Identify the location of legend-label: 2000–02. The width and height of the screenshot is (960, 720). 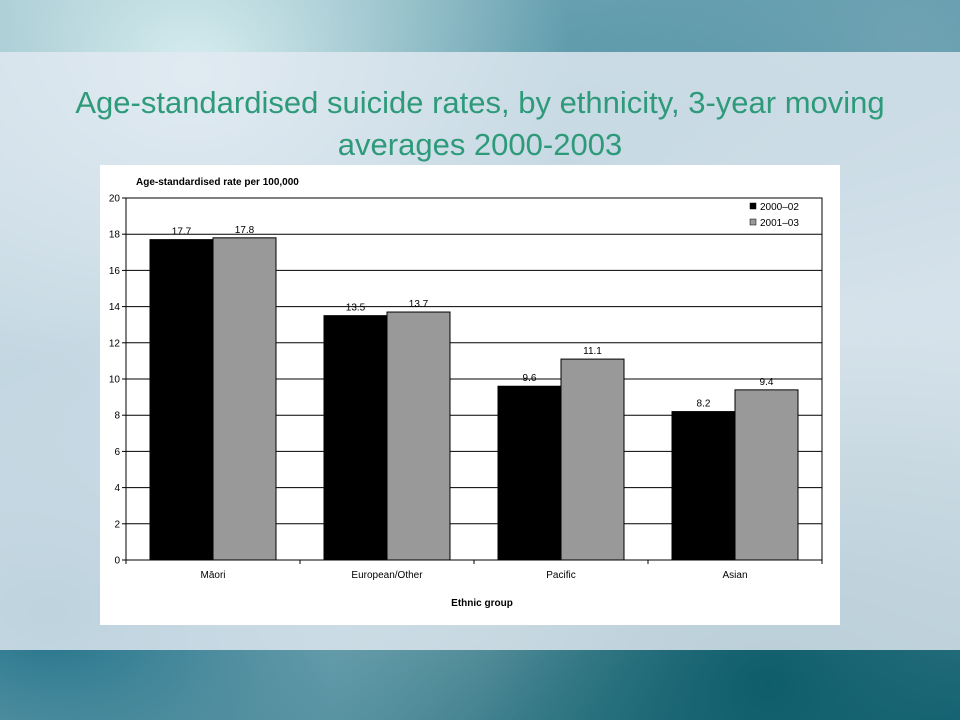
(779, 207).